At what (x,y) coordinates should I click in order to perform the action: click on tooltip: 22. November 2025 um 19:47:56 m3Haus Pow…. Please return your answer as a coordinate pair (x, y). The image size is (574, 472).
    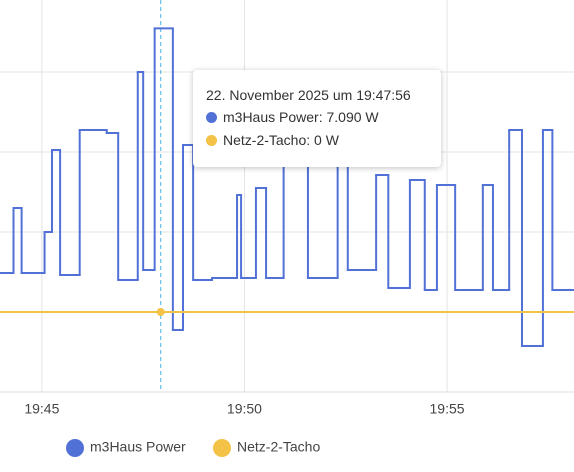
    Looking at the image, I should click on (317, 118).